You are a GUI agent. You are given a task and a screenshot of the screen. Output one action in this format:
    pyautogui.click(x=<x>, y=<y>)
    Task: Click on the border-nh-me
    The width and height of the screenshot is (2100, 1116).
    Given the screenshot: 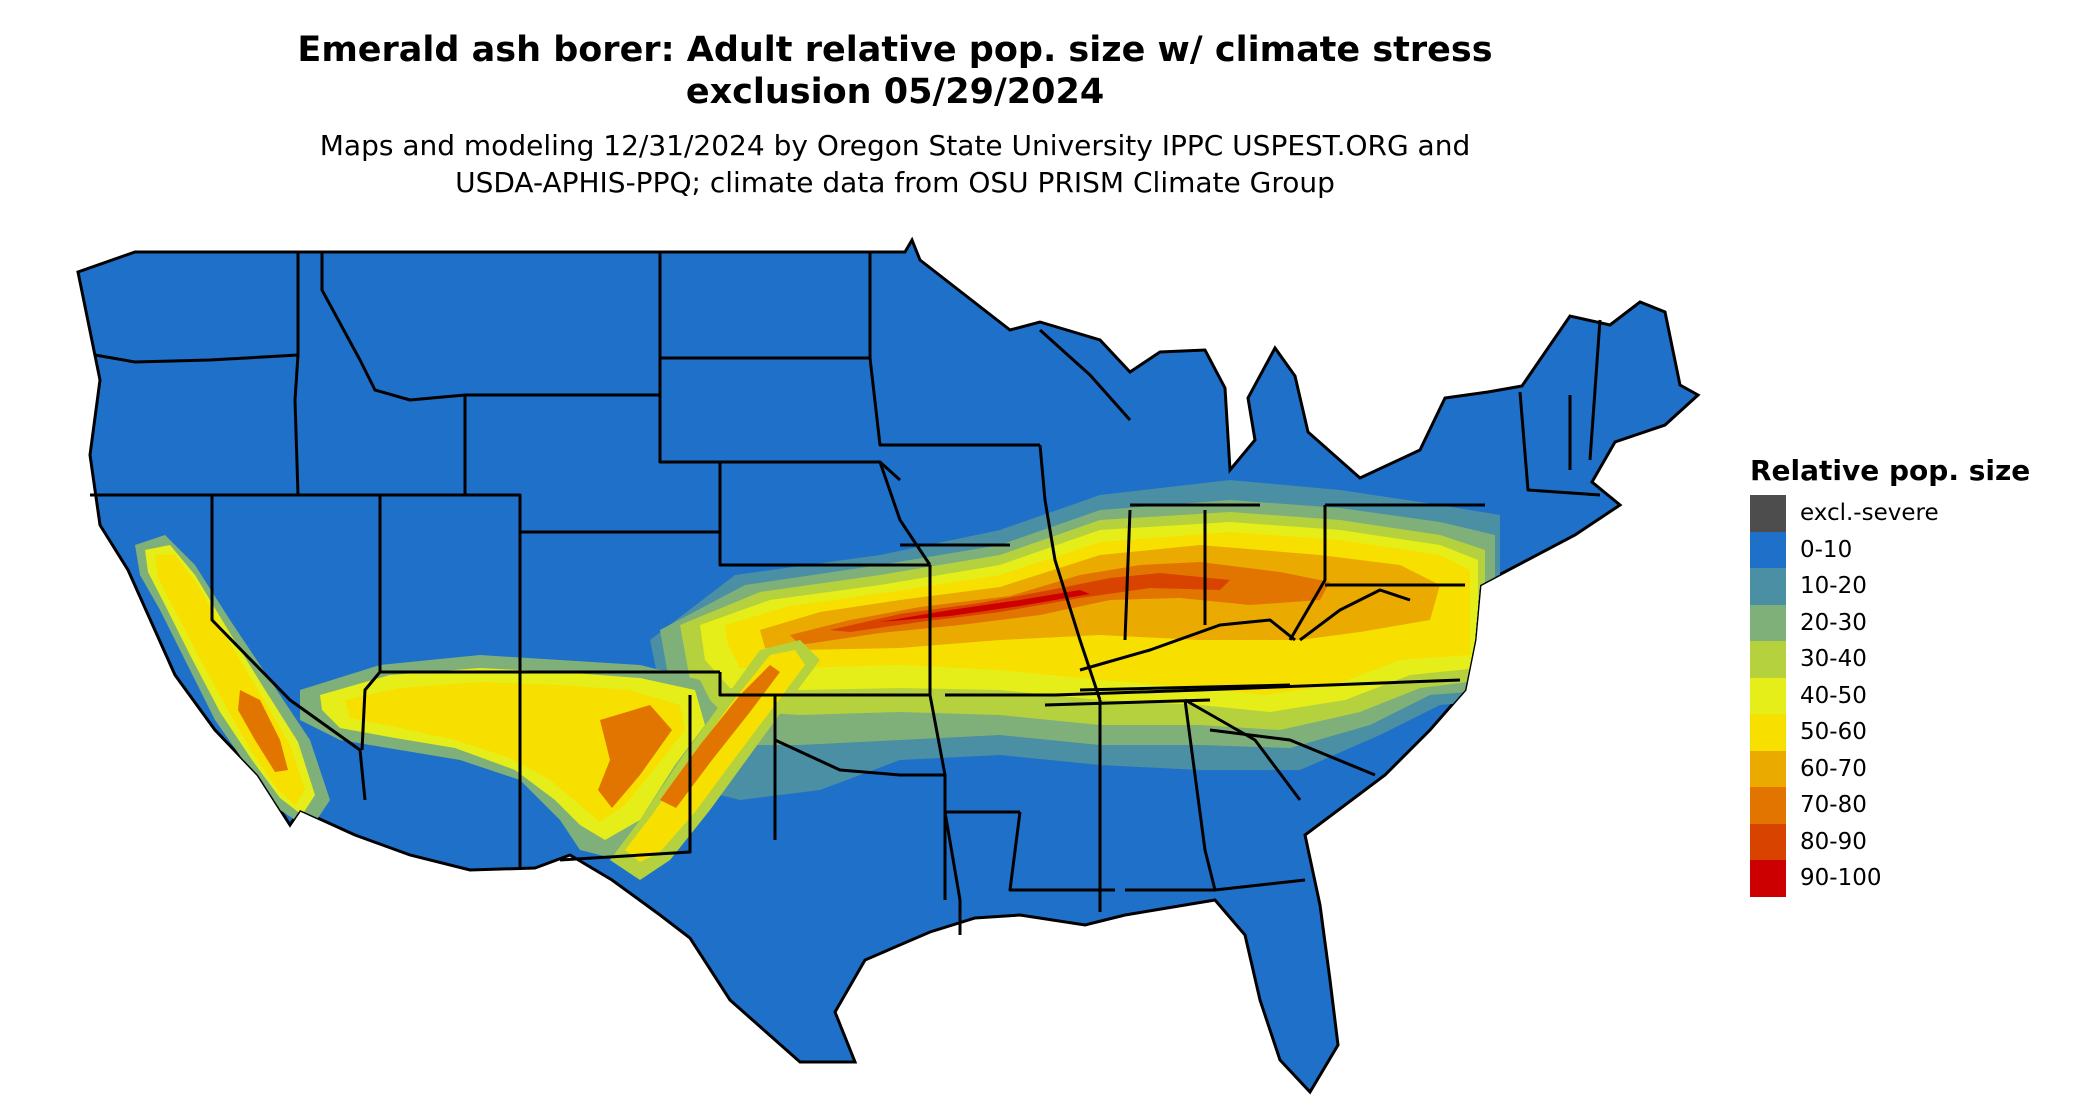 What is the action you would take?
    pyautogui.click(x=1595, y=390)
    